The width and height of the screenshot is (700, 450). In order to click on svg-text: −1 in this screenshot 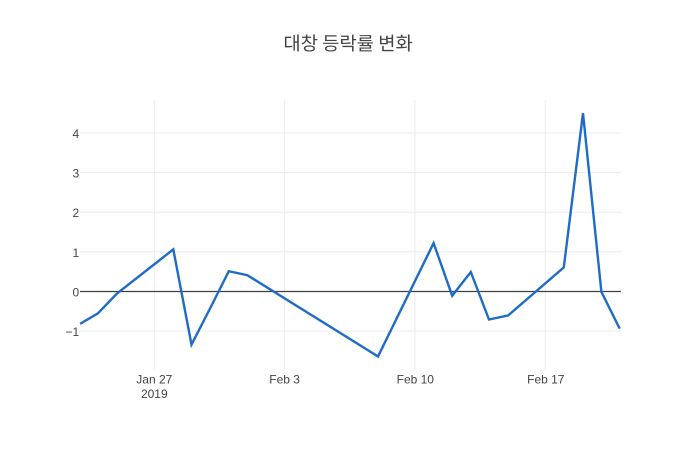, I will do `click(73, 332)`.